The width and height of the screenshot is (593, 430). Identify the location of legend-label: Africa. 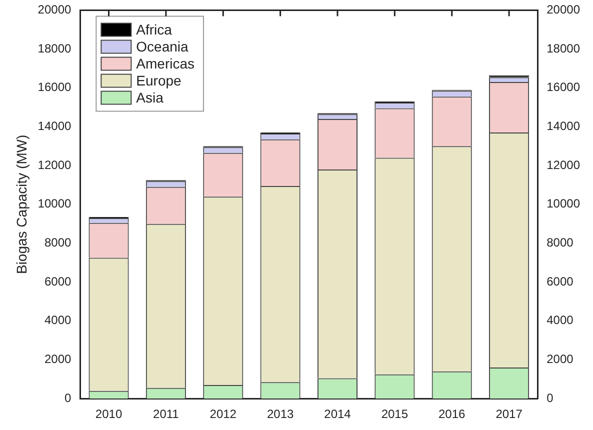
(154, 30).